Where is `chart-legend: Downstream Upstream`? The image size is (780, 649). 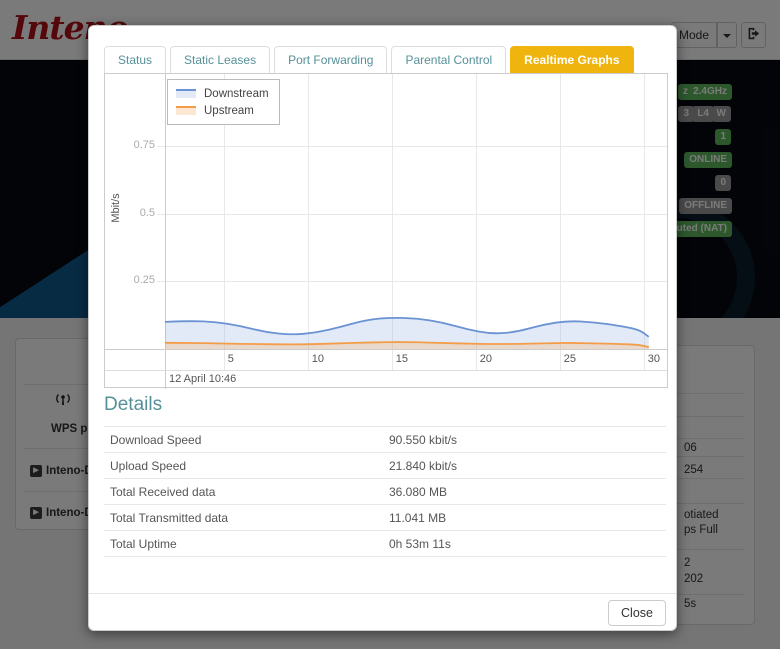
chart-legend: Downstream Upstream is located at coordinates (223, 102).